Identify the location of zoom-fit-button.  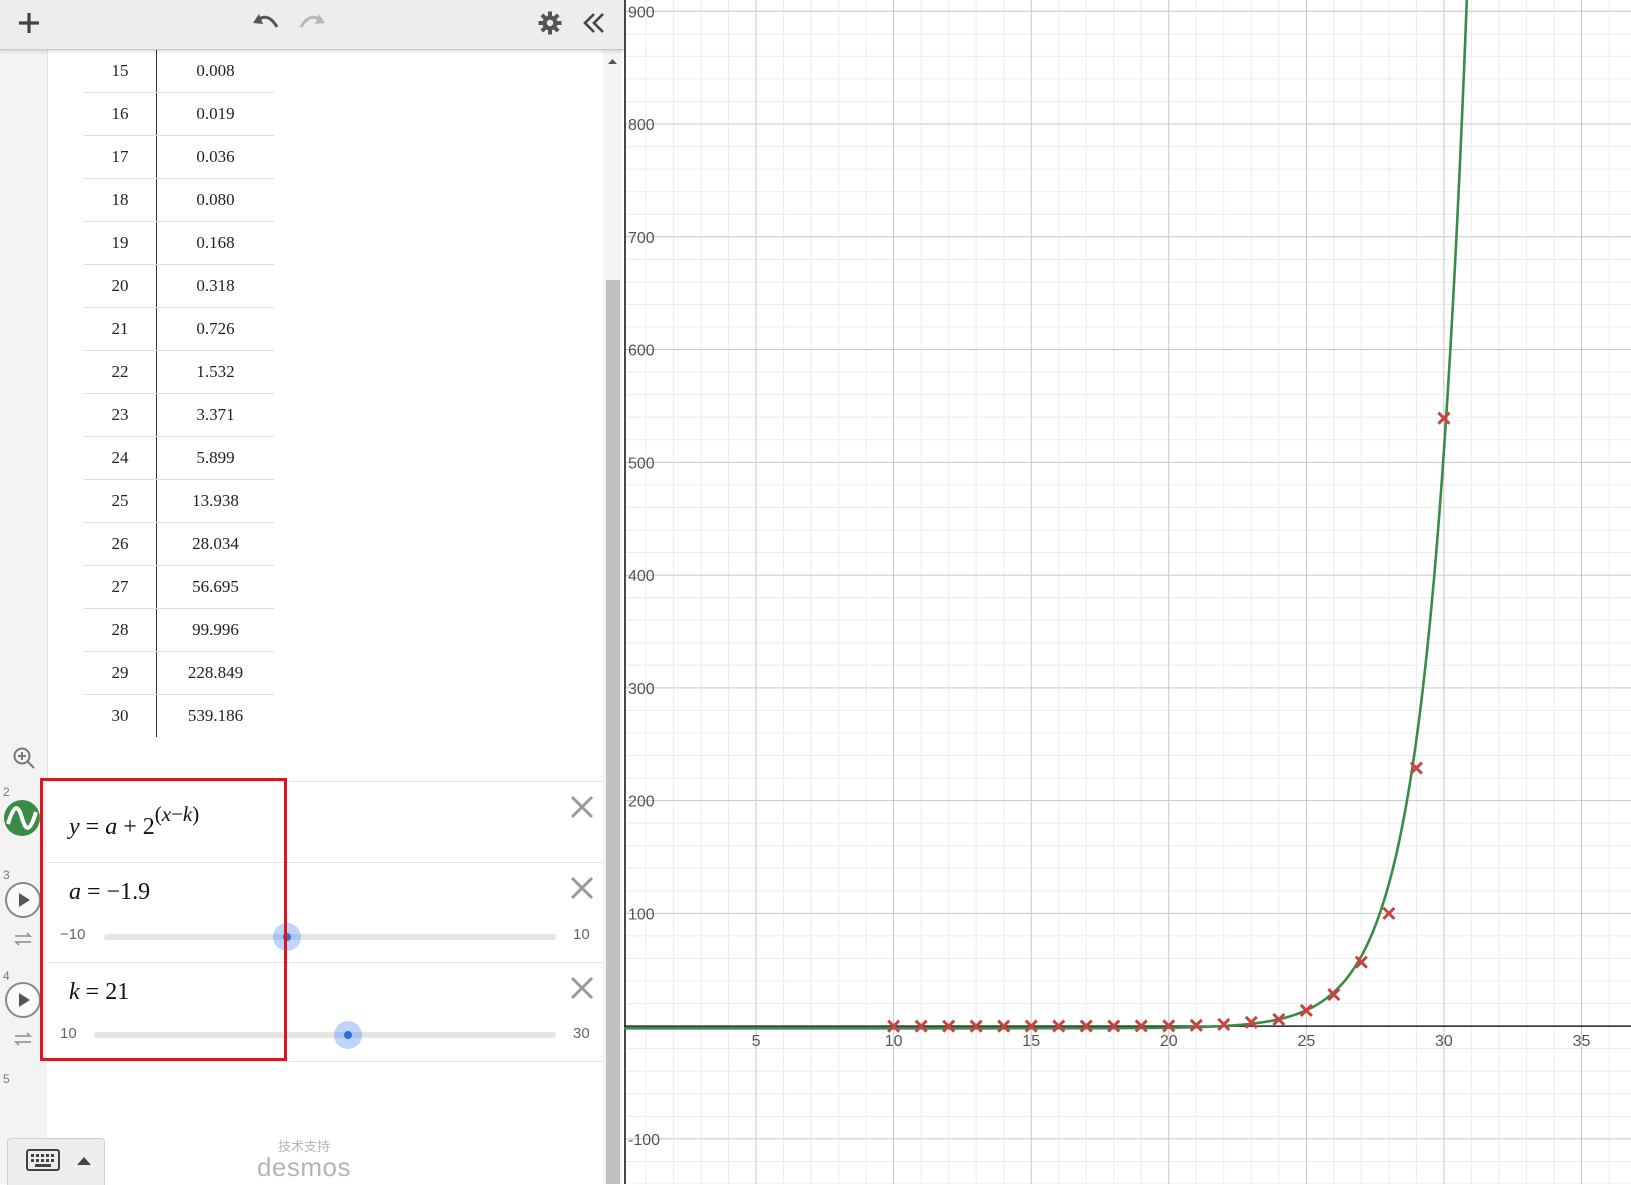
(24, 760).